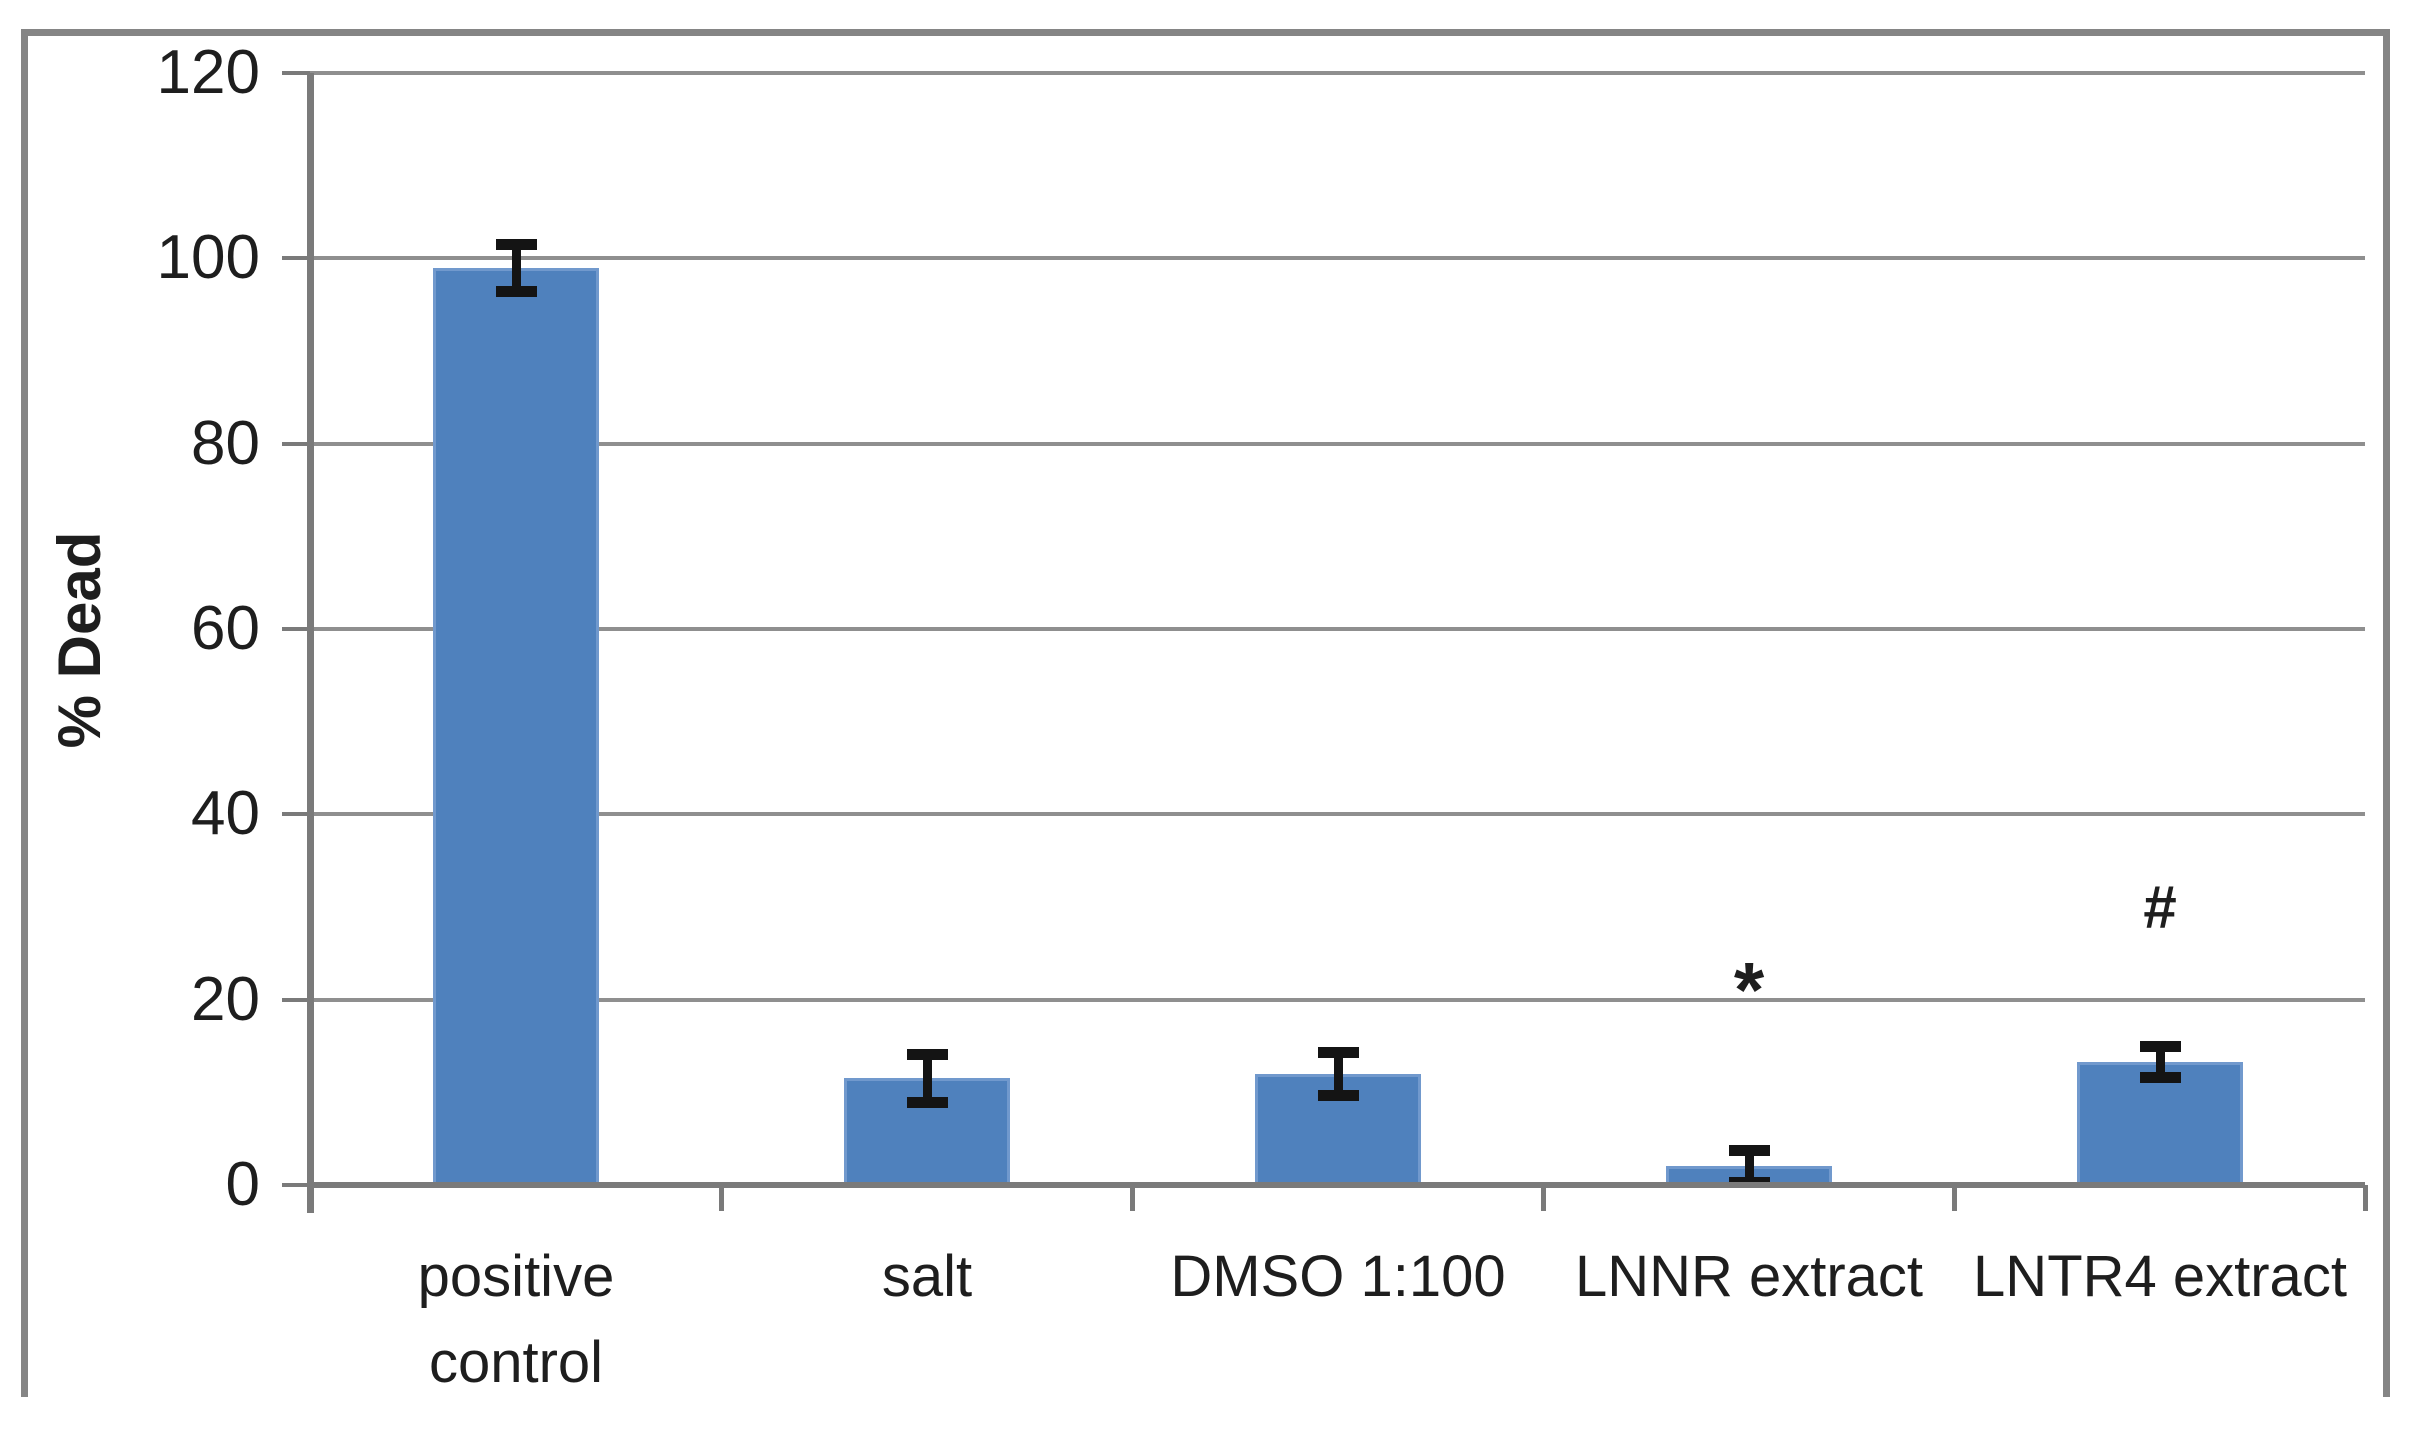  Describe the element at coordinates (927, 1276) in the screenshot. I see `category-label: salt` at that location.